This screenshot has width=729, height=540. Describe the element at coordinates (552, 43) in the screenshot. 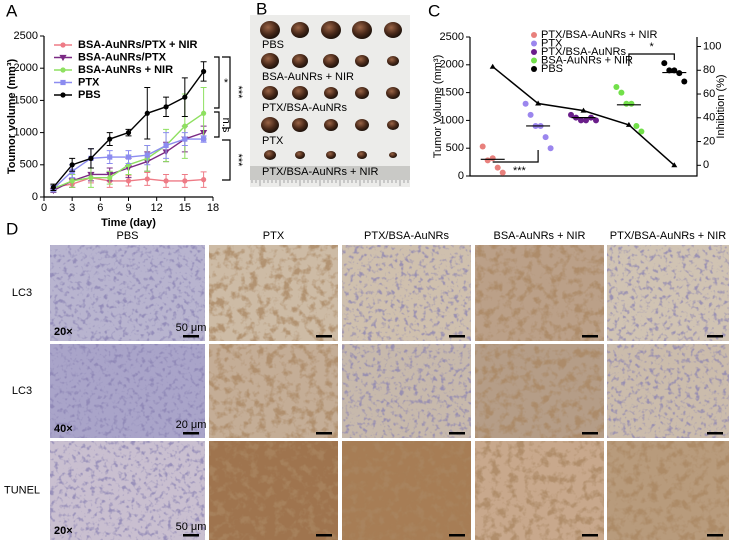

I see `legend-label: PTX` at that location.